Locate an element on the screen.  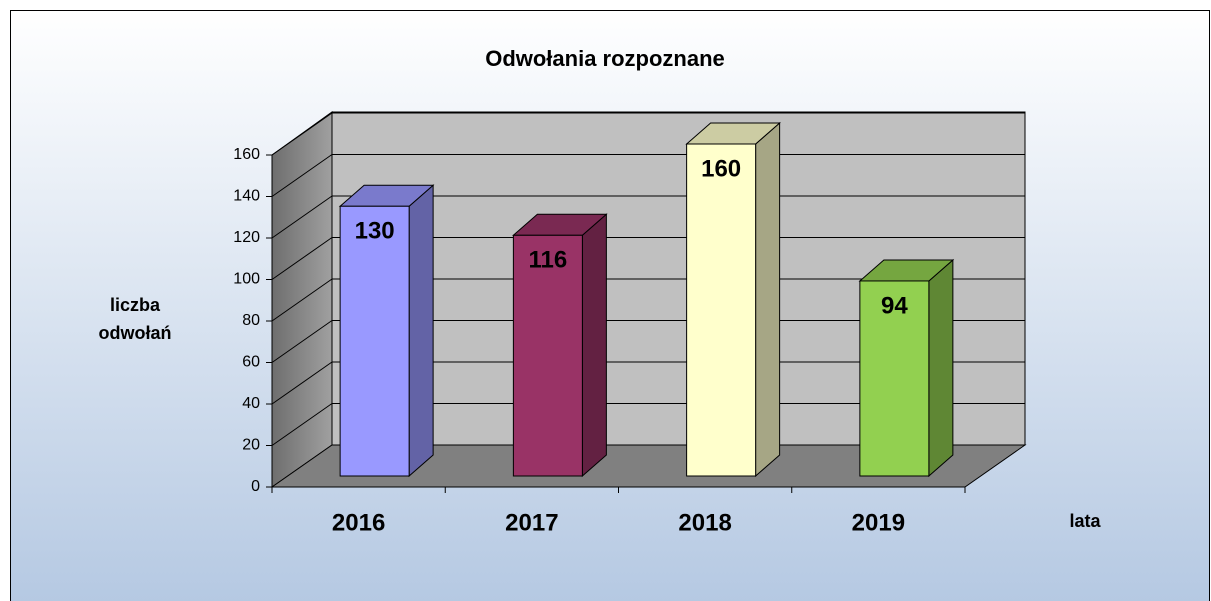
data-label: 130 is located at coordinates (375, 231).